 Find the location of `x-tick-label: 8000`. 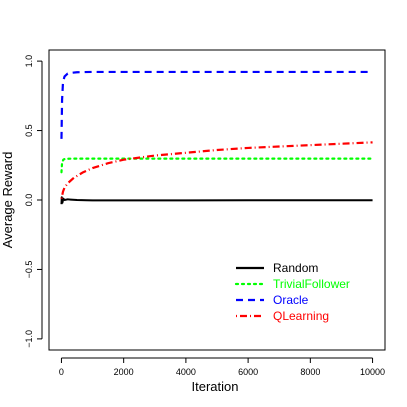

x-tick-label: 8000 is located at coordinates (310, 372).